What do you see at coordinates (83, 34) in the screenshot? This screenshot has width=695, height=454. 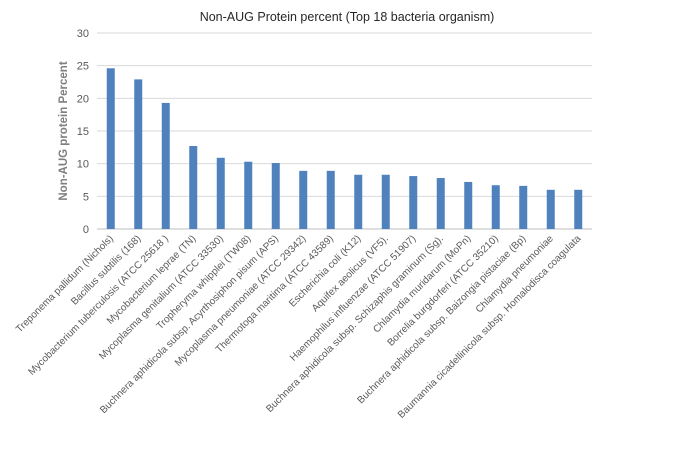 I see `y-tick-label: 30` at bounding box center [83, 34].